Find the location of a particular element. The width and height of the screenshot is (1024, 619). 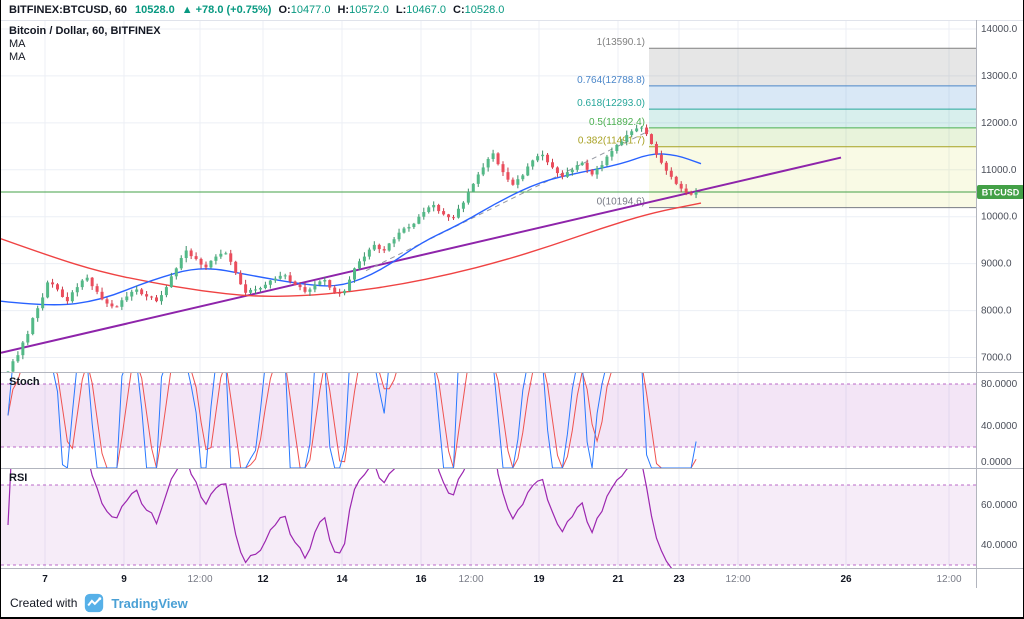

fib-level-label: 0.764(12788.8) is located at coordinates (611, 80).